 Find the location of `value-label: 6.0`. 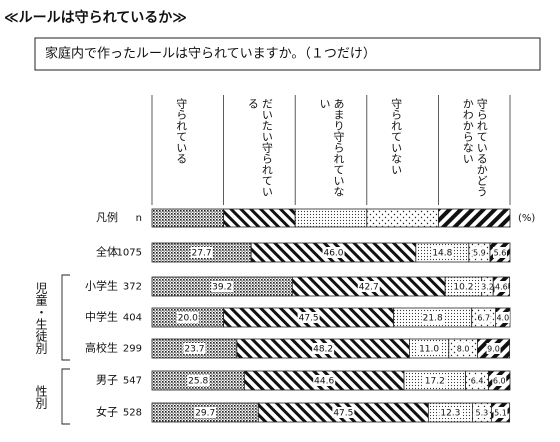

value-label: 6.0 is located at coordinates (499, 381).